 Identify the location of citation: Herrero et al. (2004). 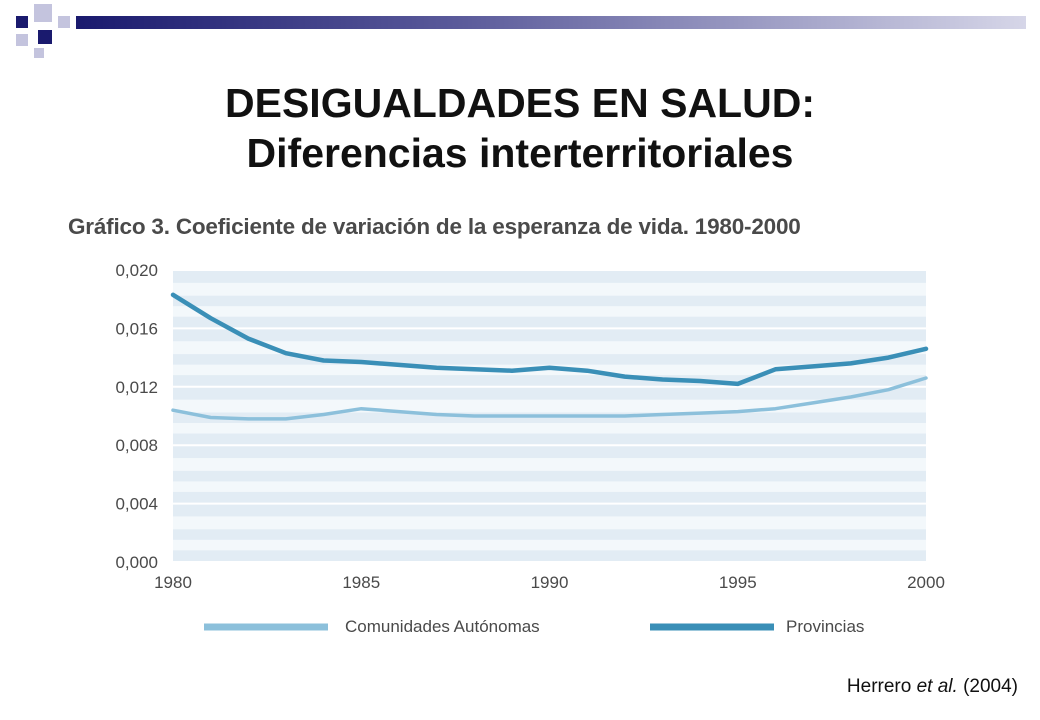
(932, 687).